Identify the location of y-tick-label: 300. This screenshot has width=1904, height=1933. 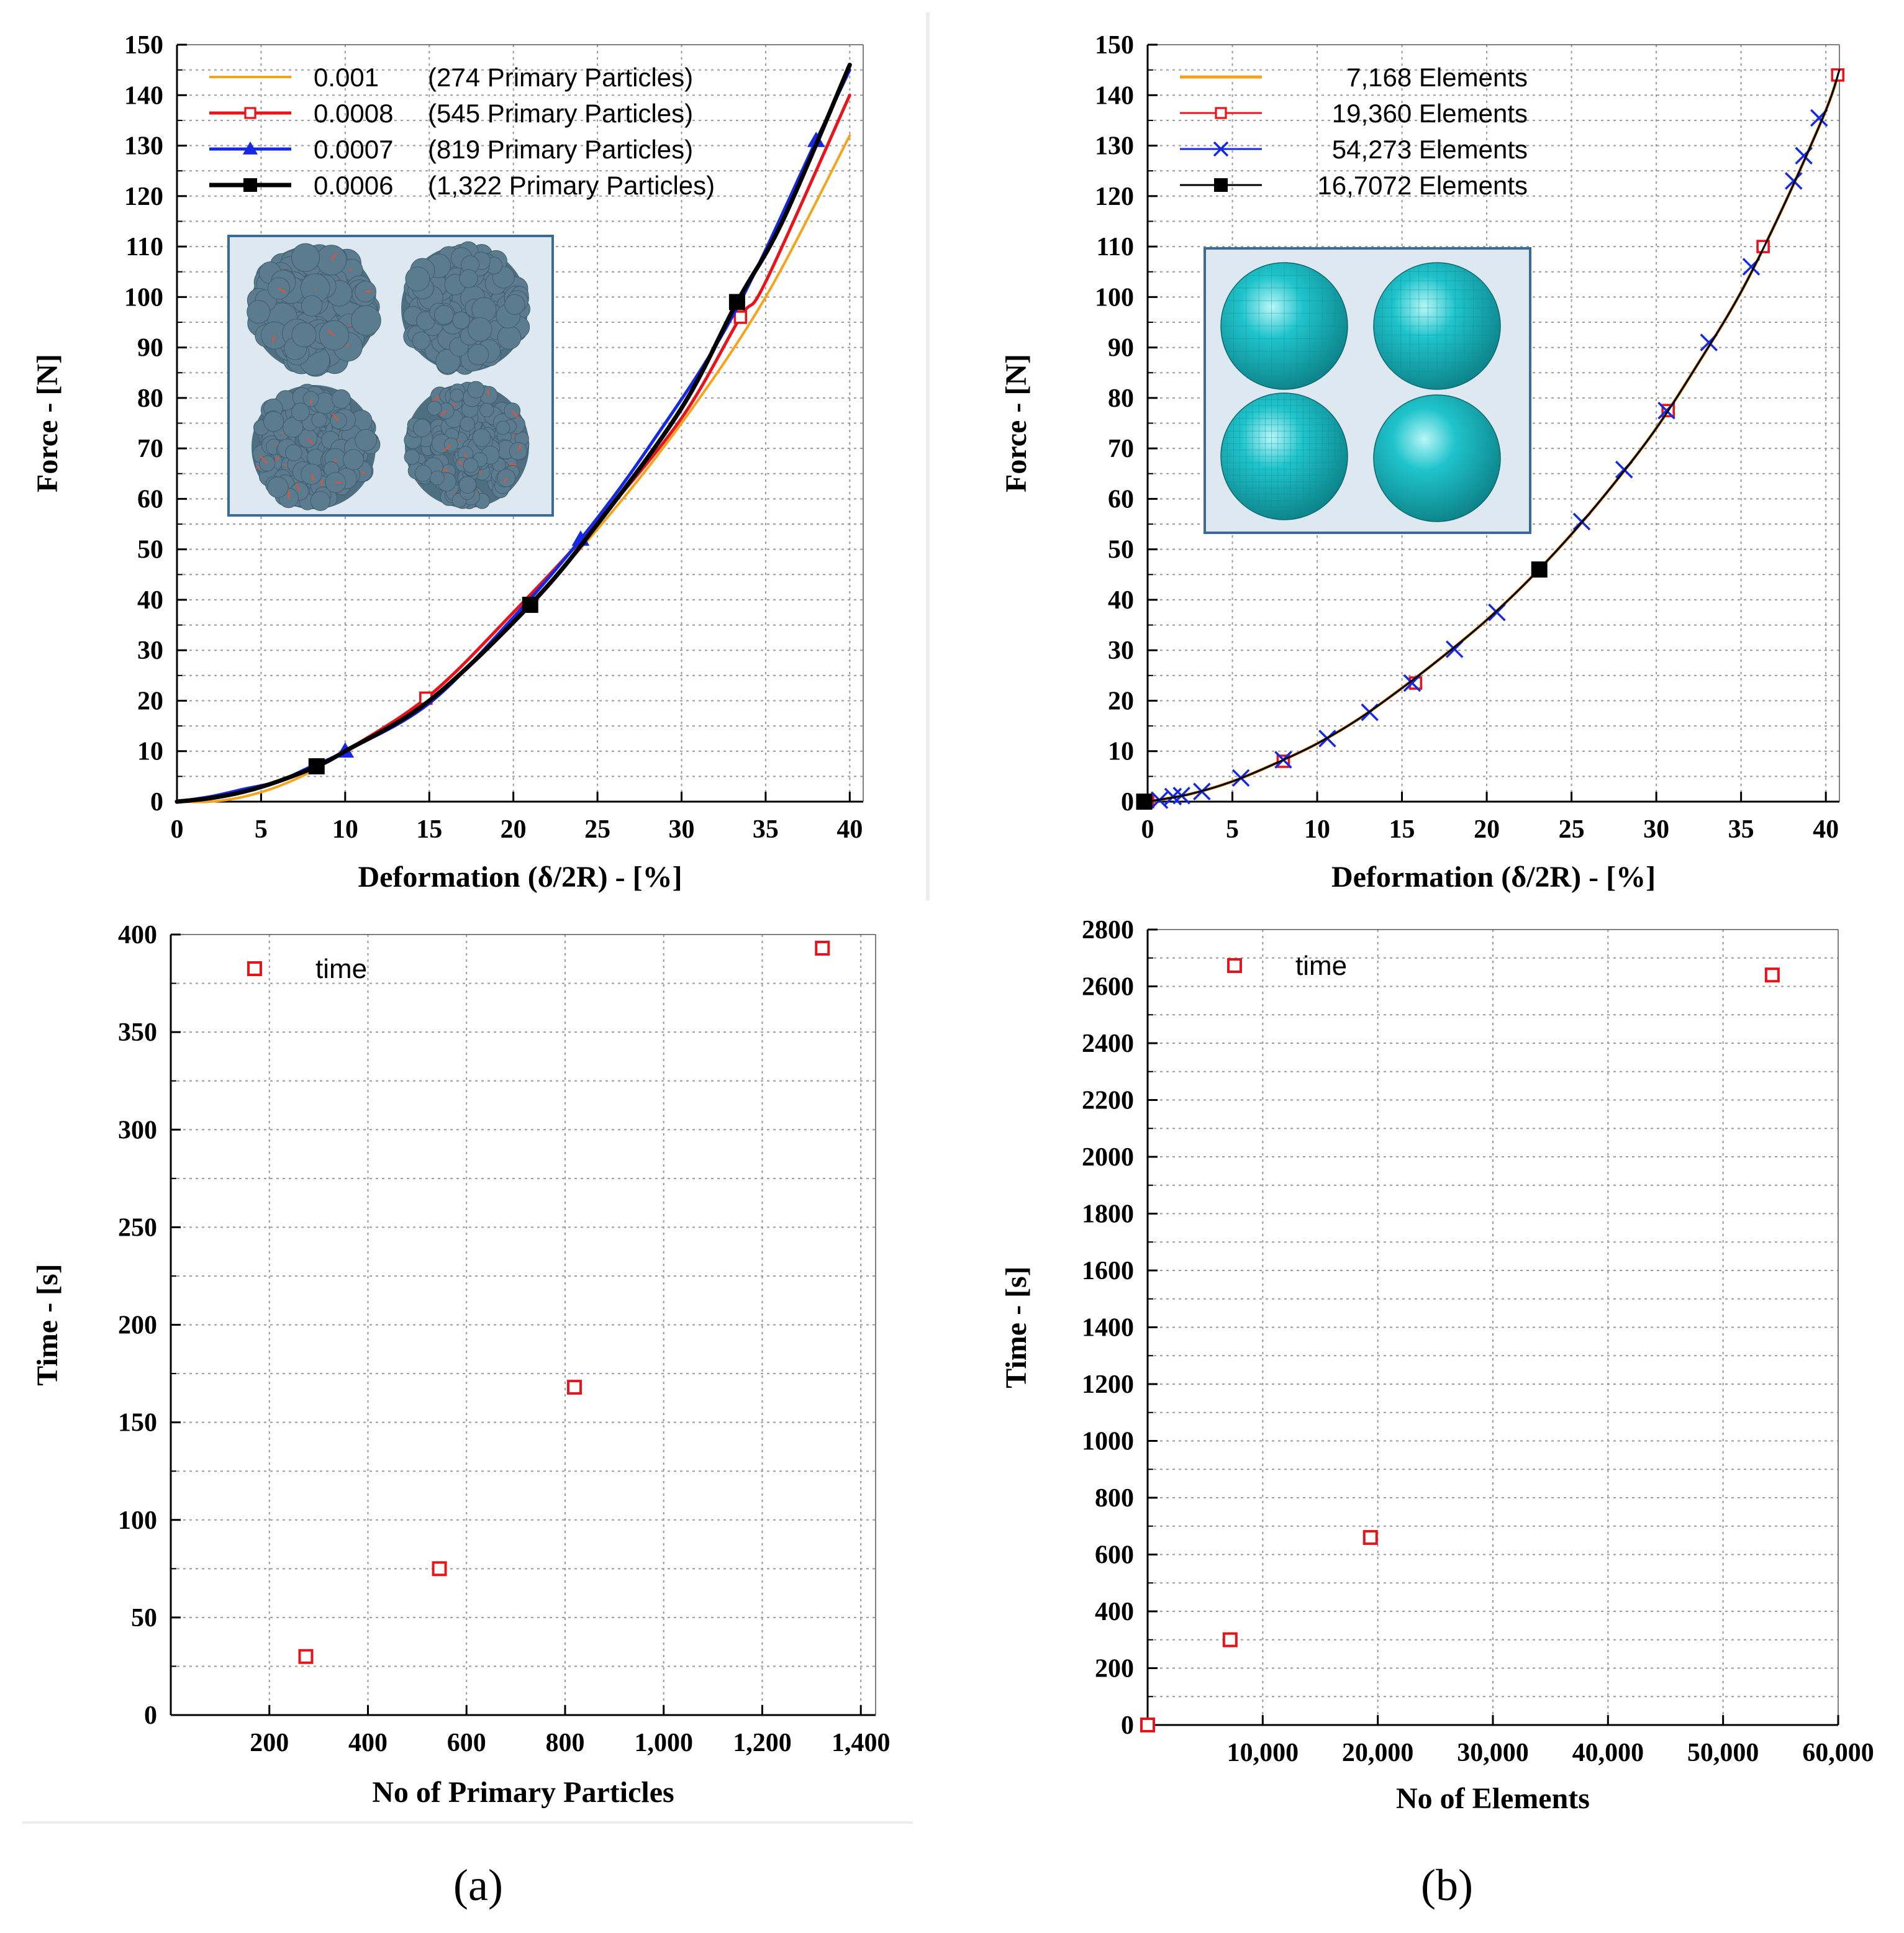
(137, 1130).